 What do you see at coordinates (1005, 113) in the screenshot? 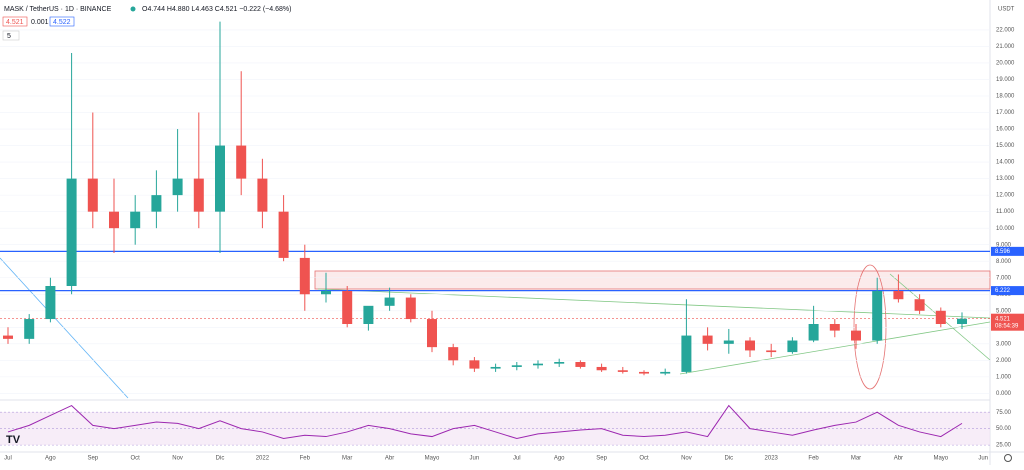
I see `y-tick-label: 17.000` at bounding box center [1005, 113].